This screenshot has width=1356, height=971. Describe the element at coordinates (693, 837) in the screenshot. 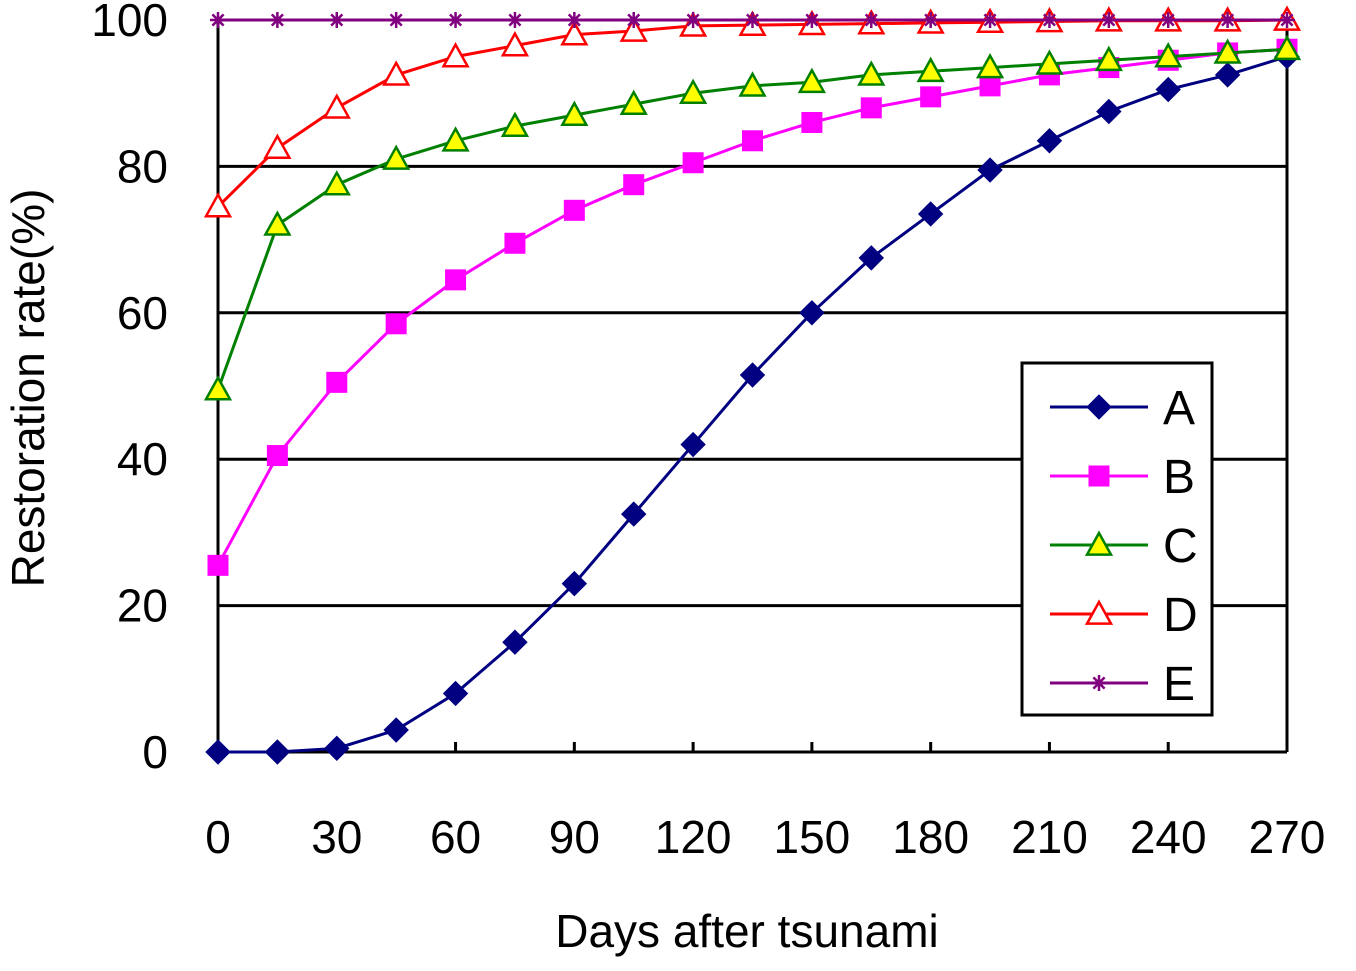

I see `x-tick-label: 120` at that location.